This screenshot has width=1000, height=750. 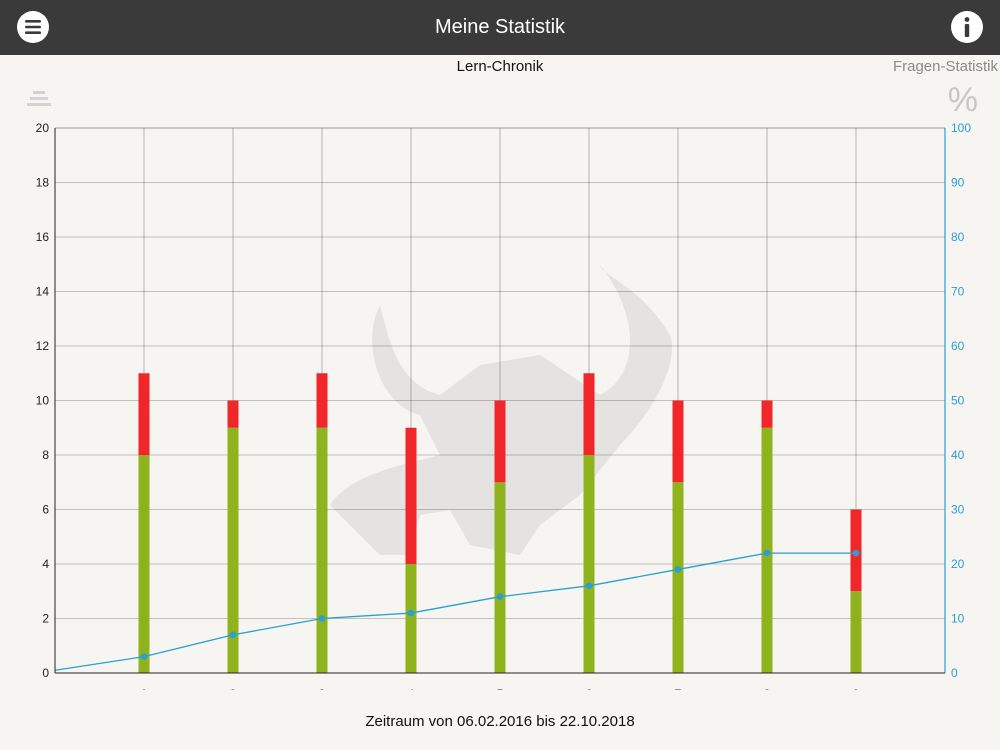 What do you see at coordinates (45, 564) in the screenshot?
I see `left-tick-label: 4` at bounding box center [45, 564].